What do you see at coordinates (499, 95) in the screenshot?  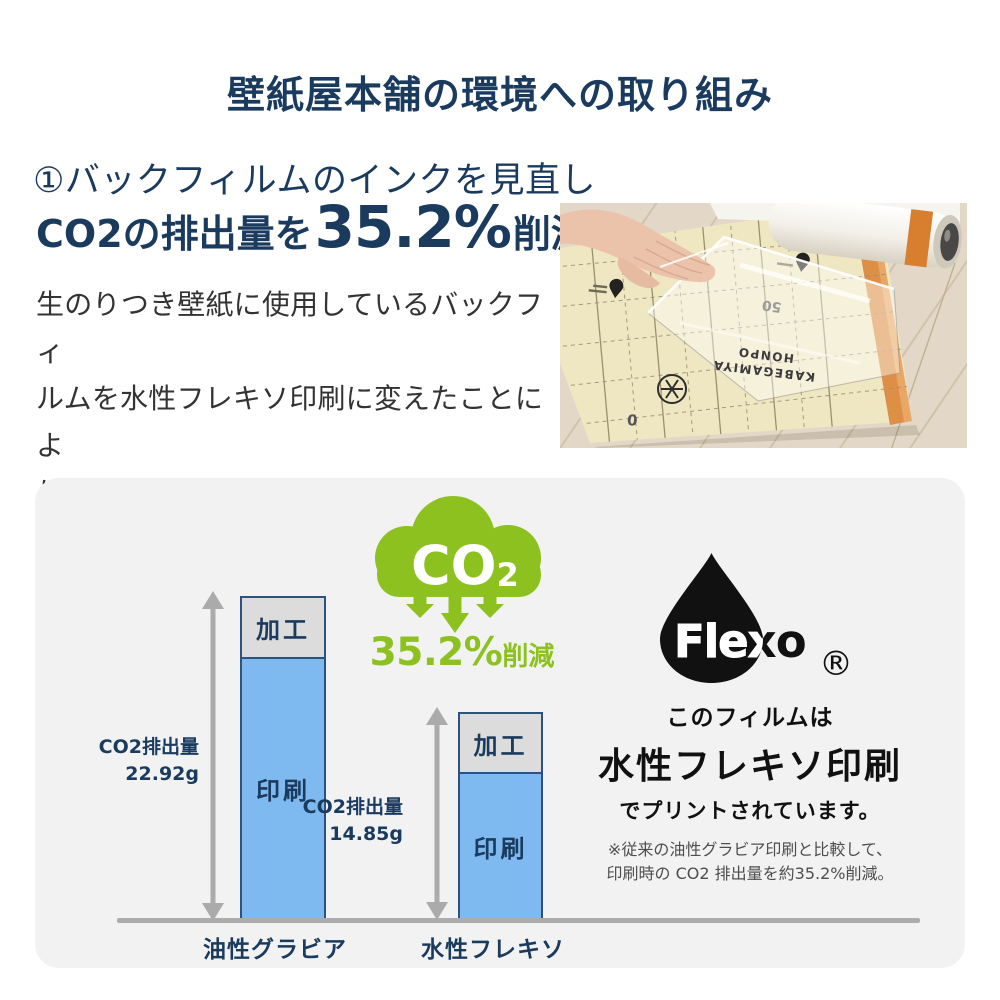 I see `page-title: 壁紙屋本舗の環境への取り組み` at bounding box center [499, 95].